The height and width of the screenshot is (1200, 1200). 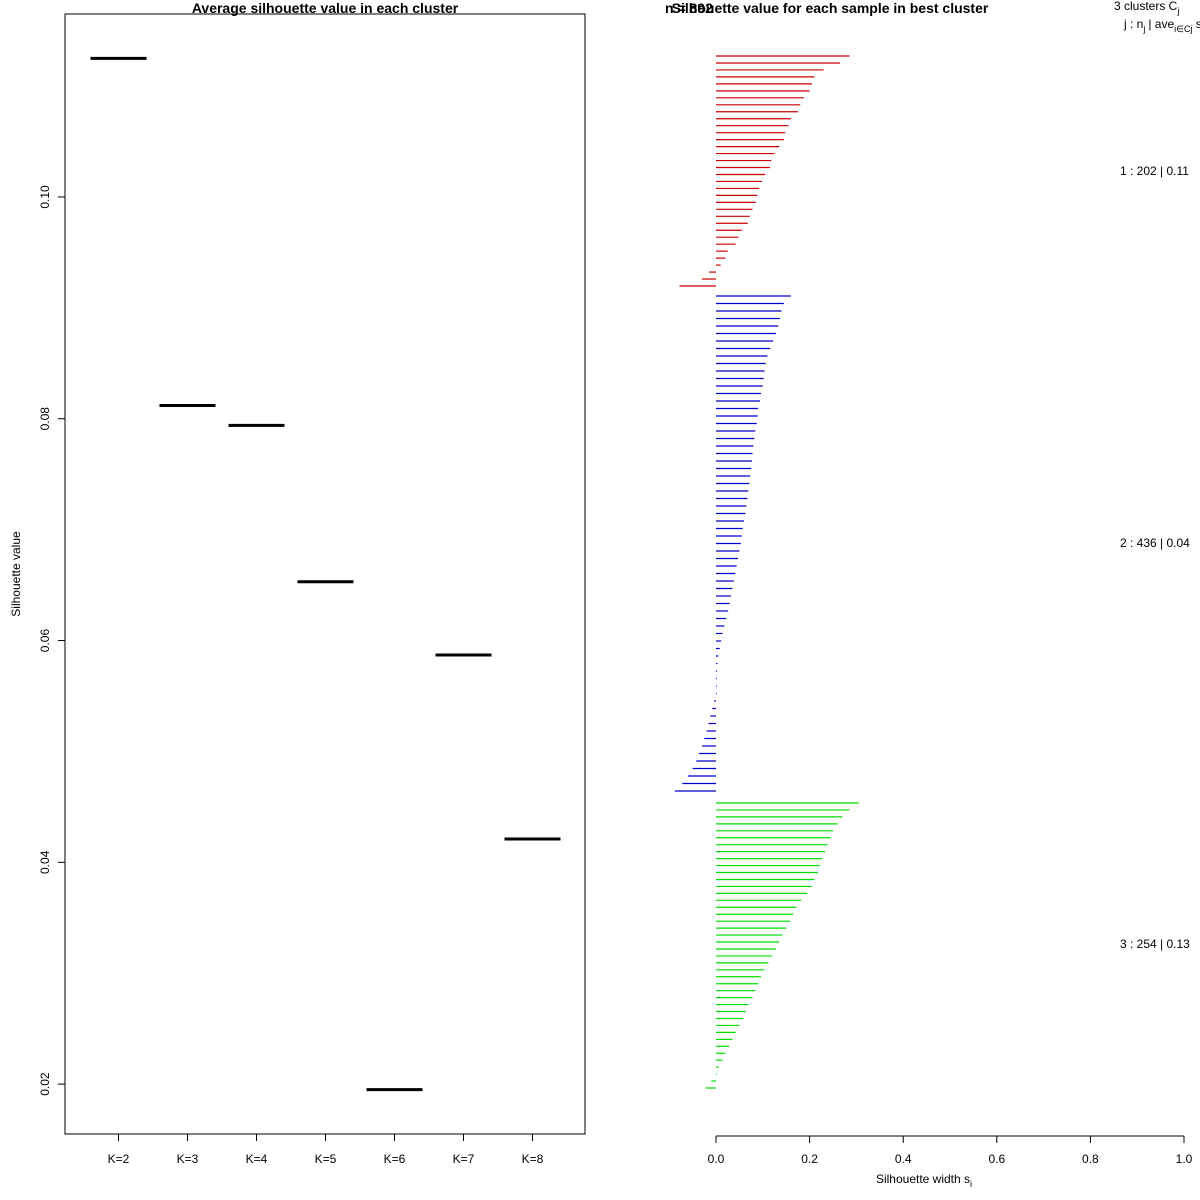 I want to click on cluster-label-1: 1 : 202 | 0.11, so click(x=1154, y=171).